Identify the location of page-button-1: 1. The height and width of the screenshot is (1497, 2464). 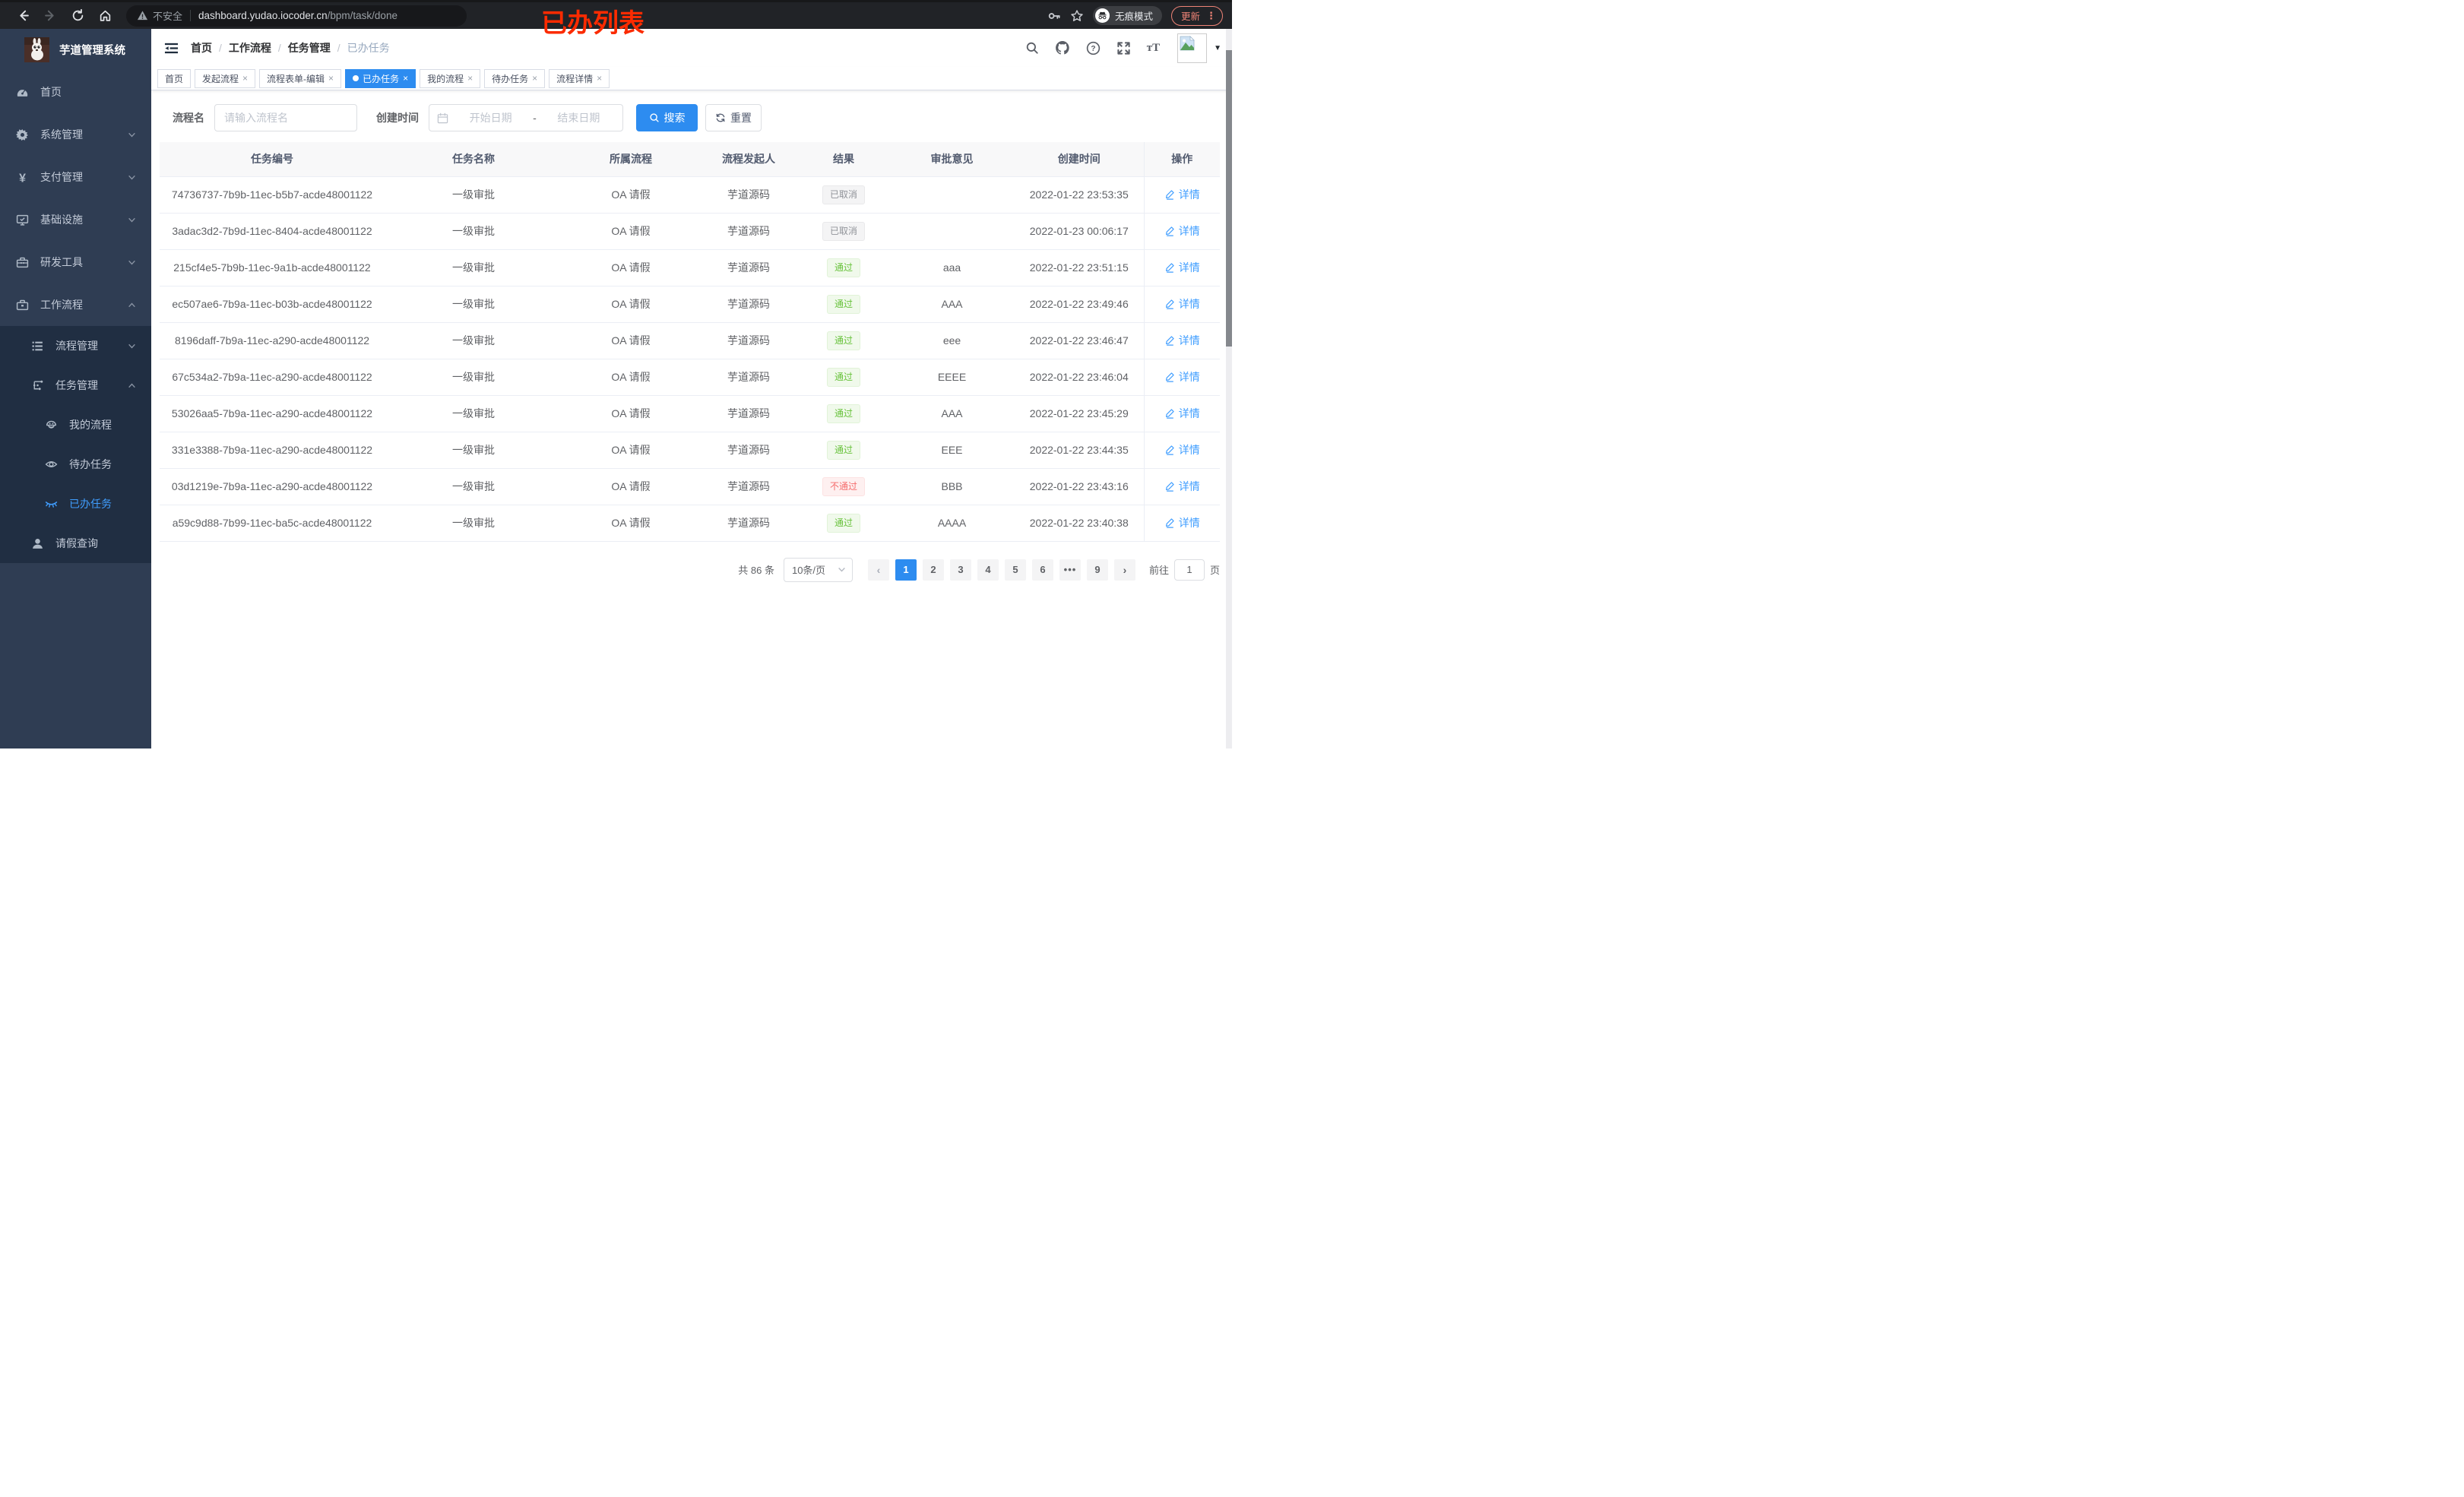
(906, 570).